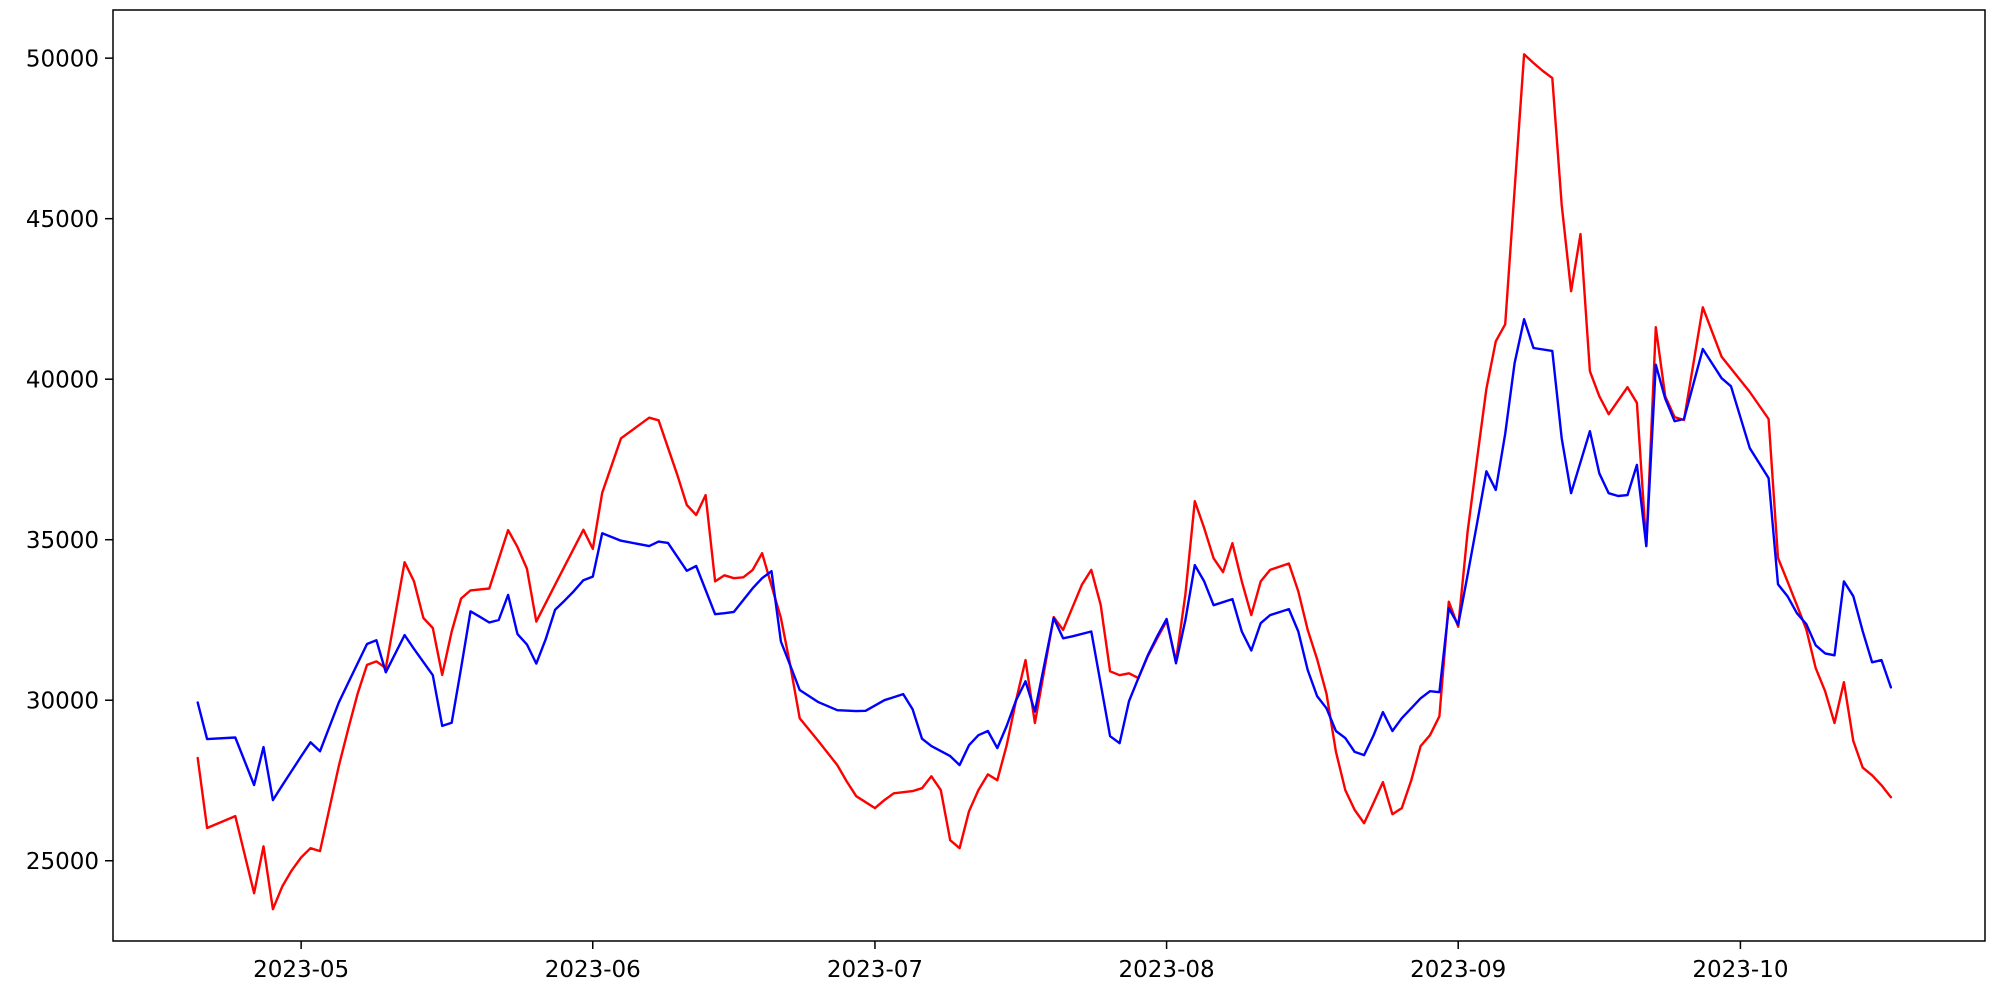 Image resolution: width=2000 pixels, height=1000 pixels. What do you see at coordinates (62, 702) in the screenshot?
I see `y-tick-label: 30000` at bounding box center [62, 702].